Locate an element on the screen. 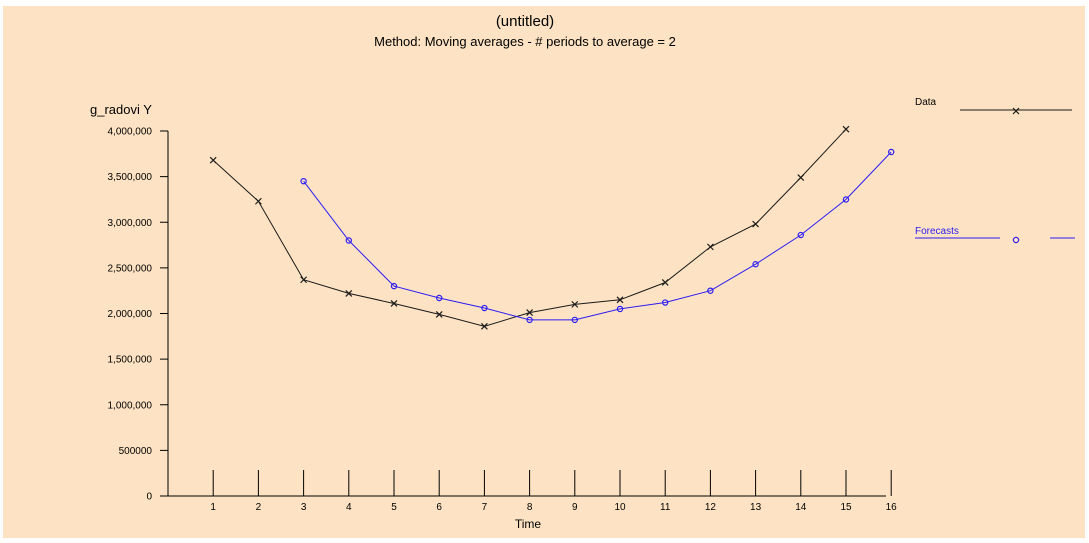 The width and height of the screenshot is (1089, 543). x-tick-label: 16 is located at coordinates (892, 507).